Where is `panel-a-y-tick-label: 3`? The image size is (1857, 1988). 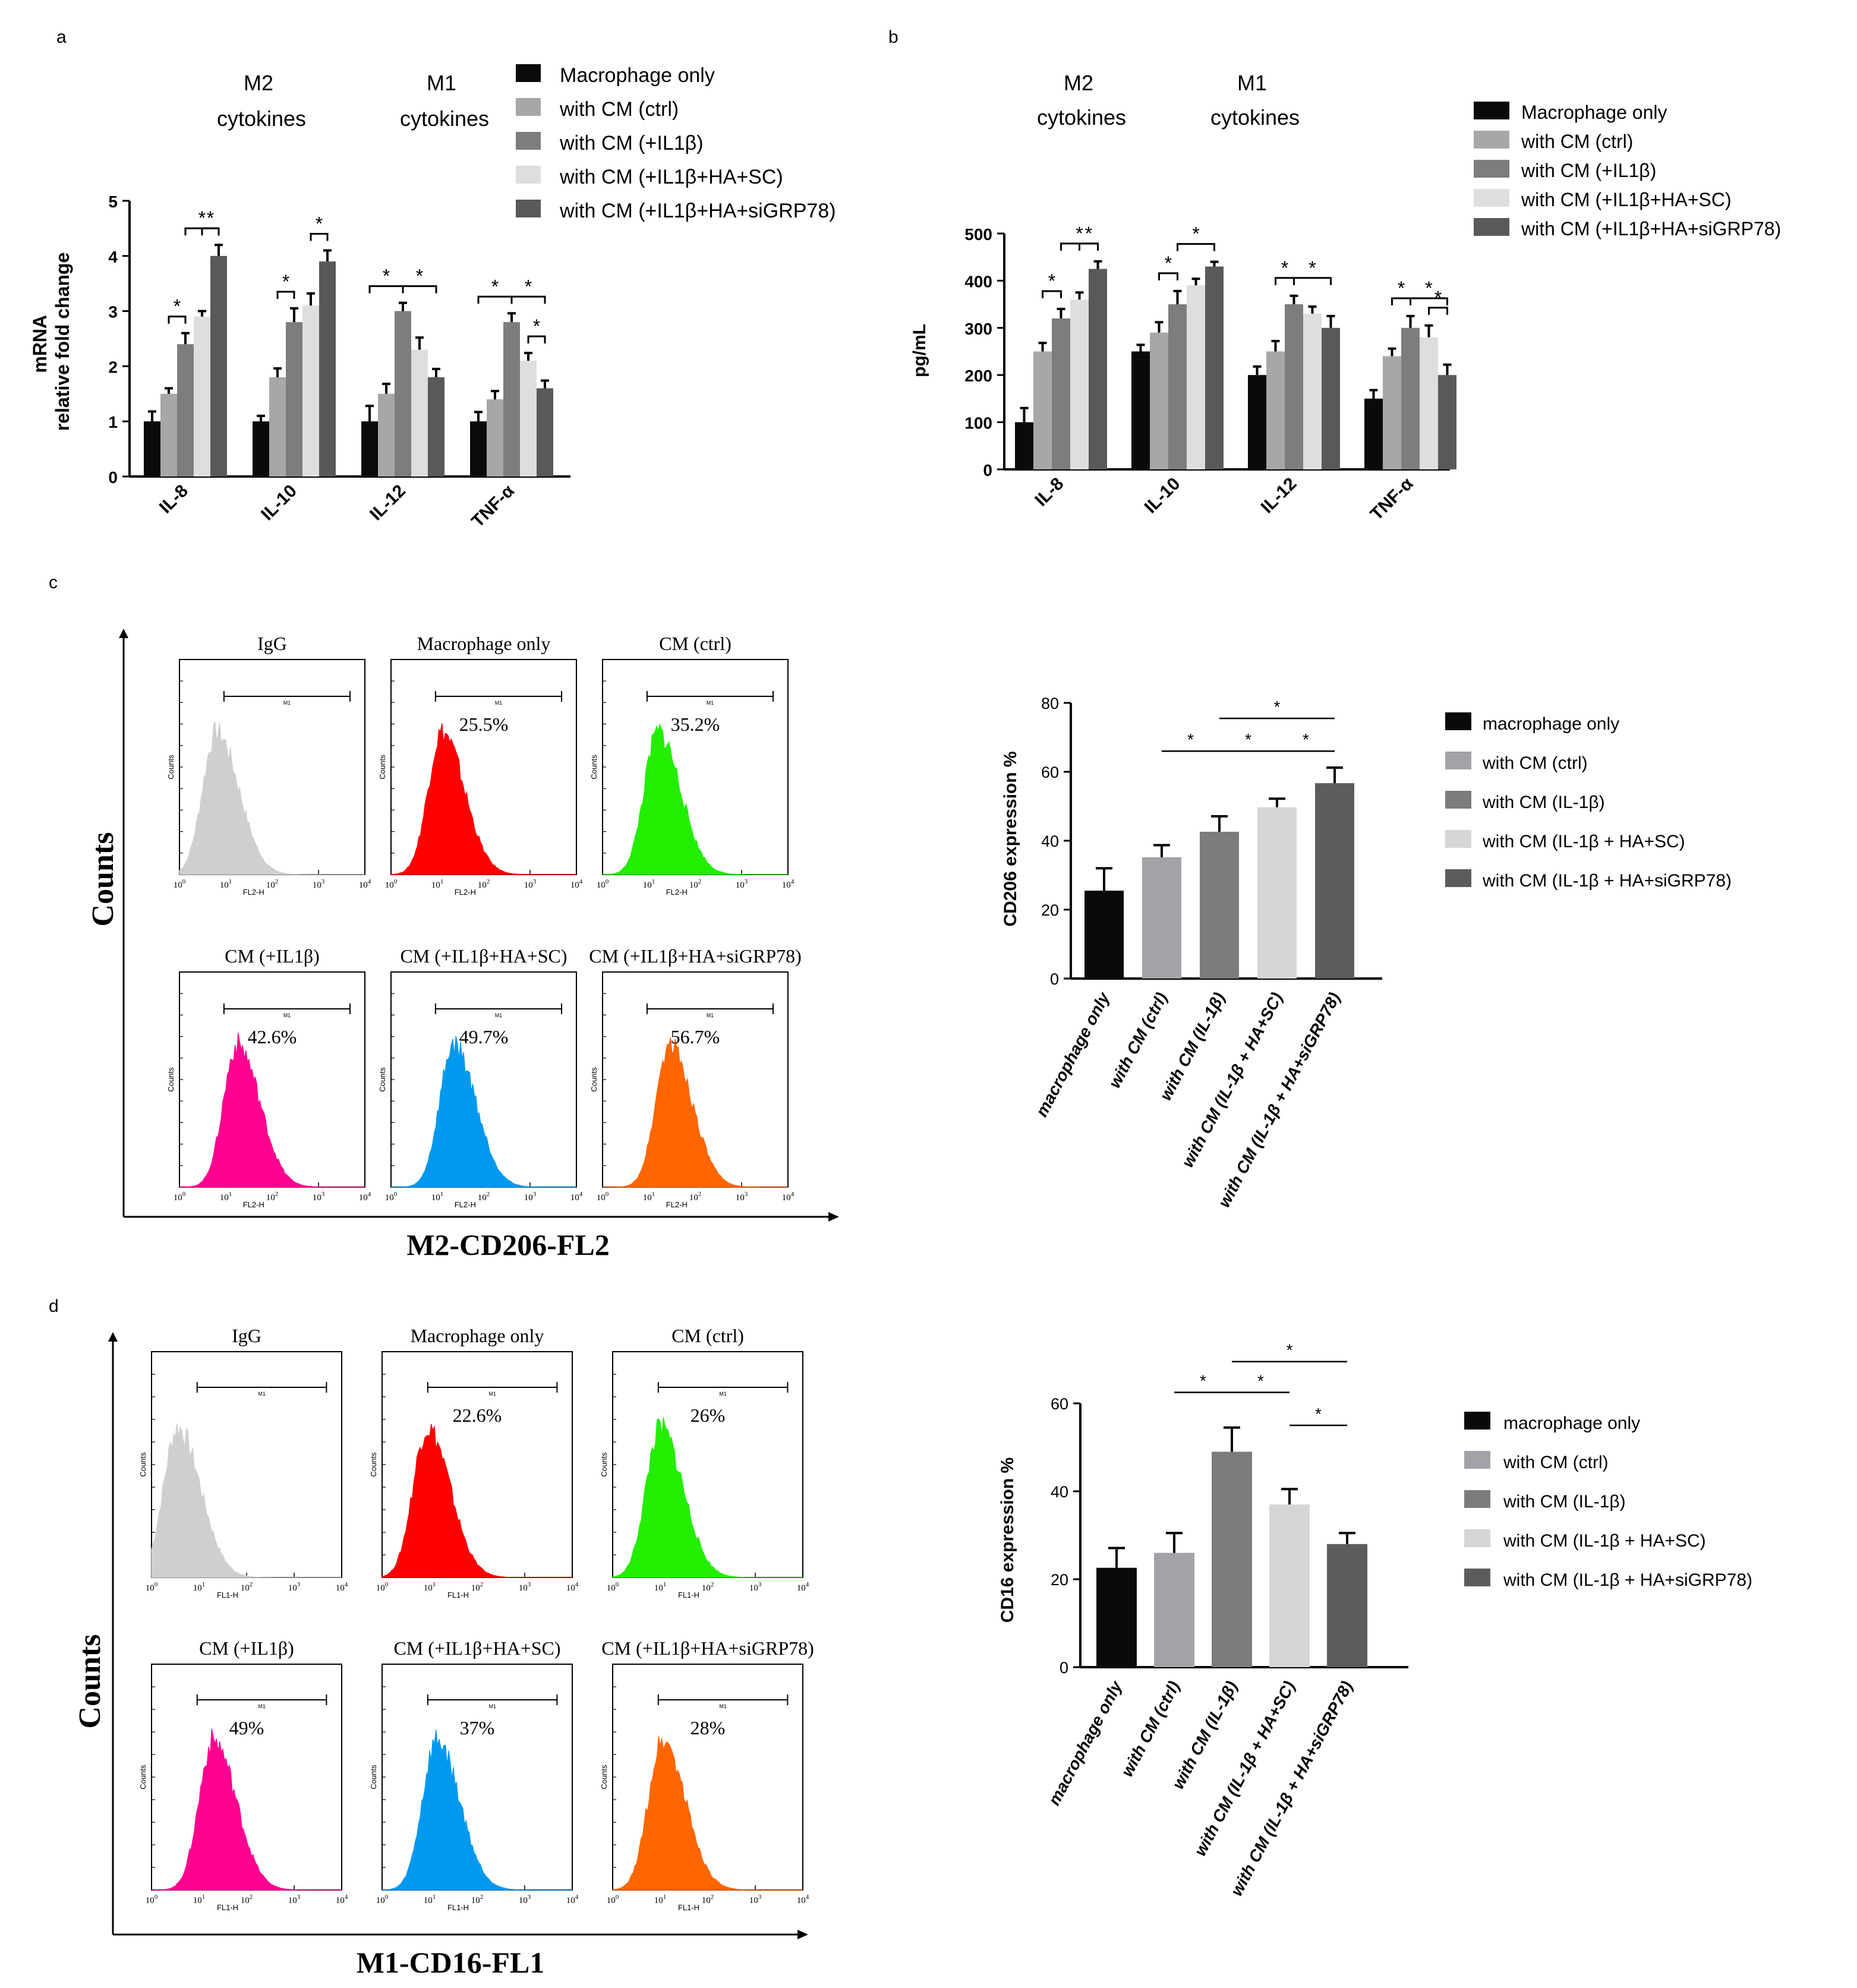
panel-a-y-tick-label: 3 is located at coordinates (113, 312).